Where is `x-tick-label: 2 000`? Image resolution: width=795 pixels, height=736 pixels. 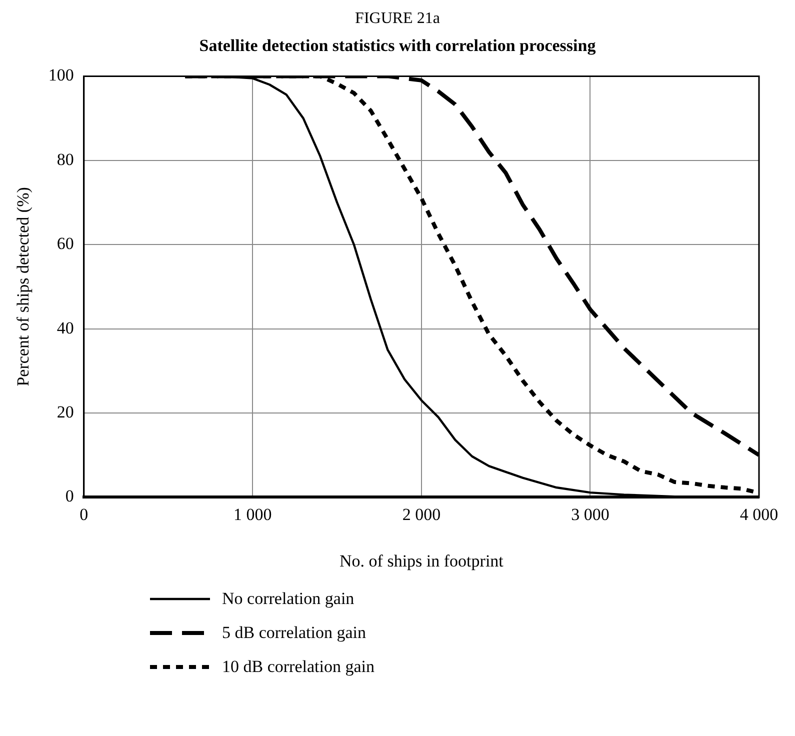
x-tick-label: 2 000 is located at coordinates (421, 514).